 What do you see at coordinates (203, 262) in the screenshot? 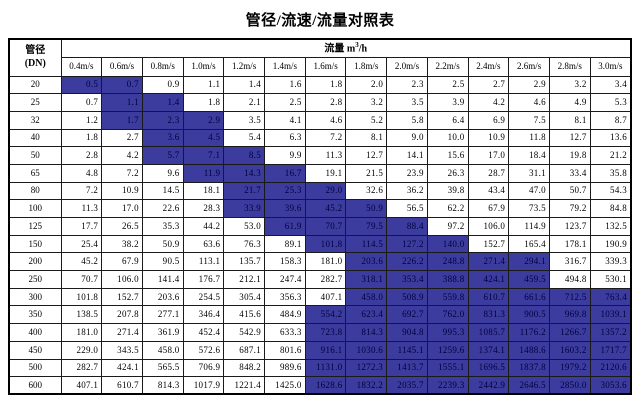
I see `flow-value-cell: 113.1` at bounding box center [203, 262].